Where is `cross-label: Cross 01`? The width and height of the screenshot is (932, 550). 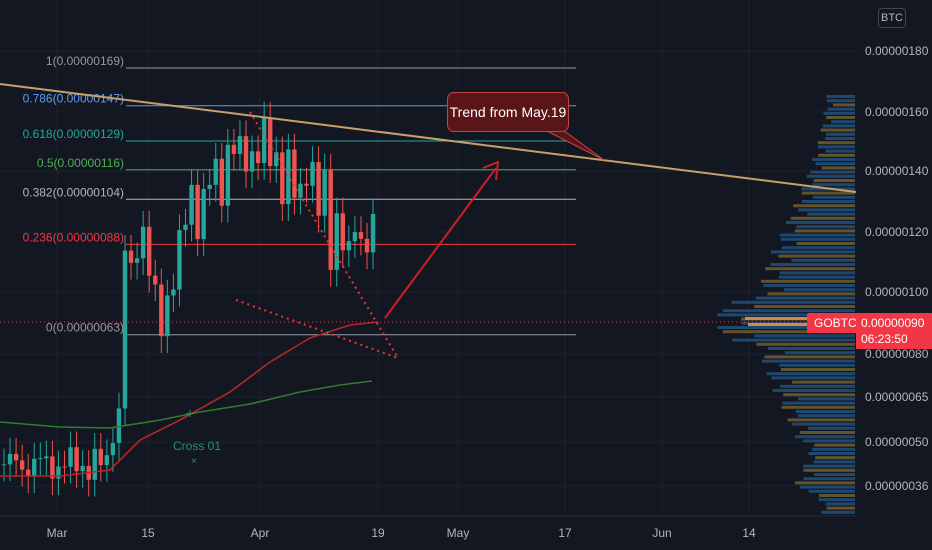
cross-label: Cross 01 is located at coordinates (197, 446).